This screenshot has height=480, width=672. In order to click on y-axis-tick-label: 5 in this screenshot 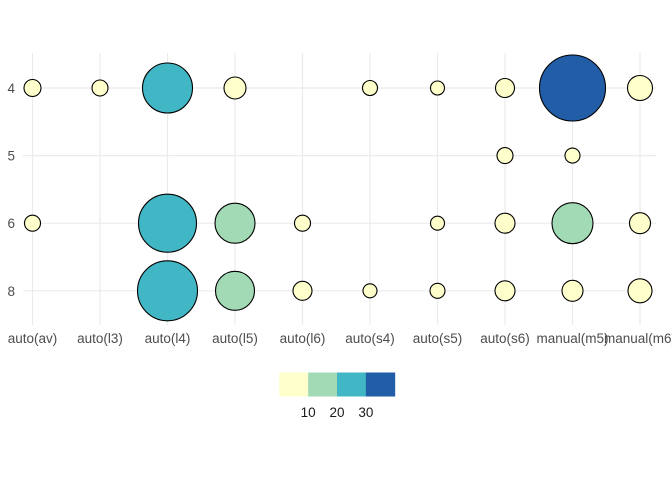, I will do `click(11, 156)`.